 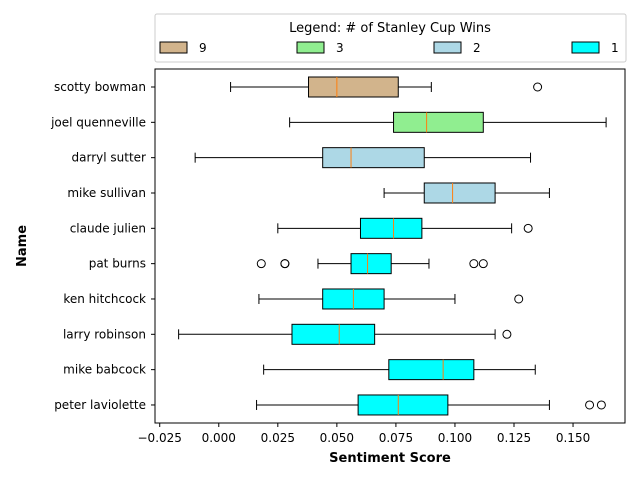 I want to click on box-joel-quenneville, so click(x=448, y=122).